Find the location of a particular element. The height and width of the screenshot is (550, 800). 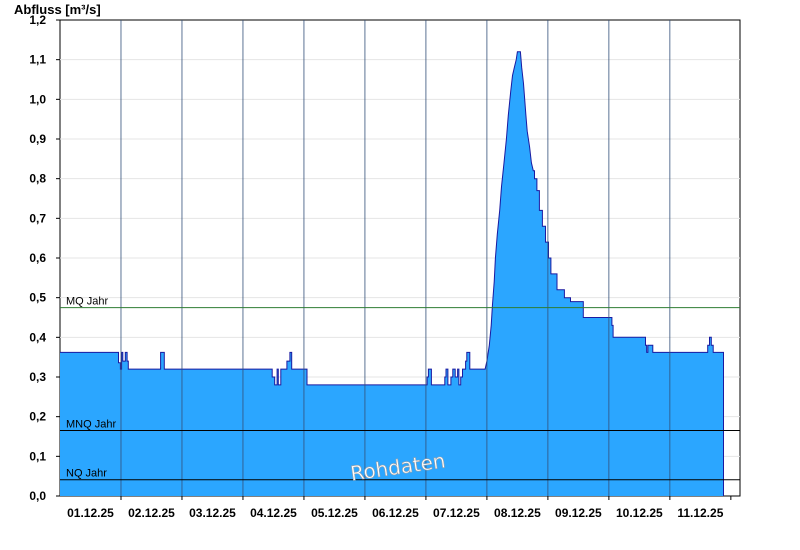

x-tick-label: 02.12.25 is located at coordinates (151, 513).